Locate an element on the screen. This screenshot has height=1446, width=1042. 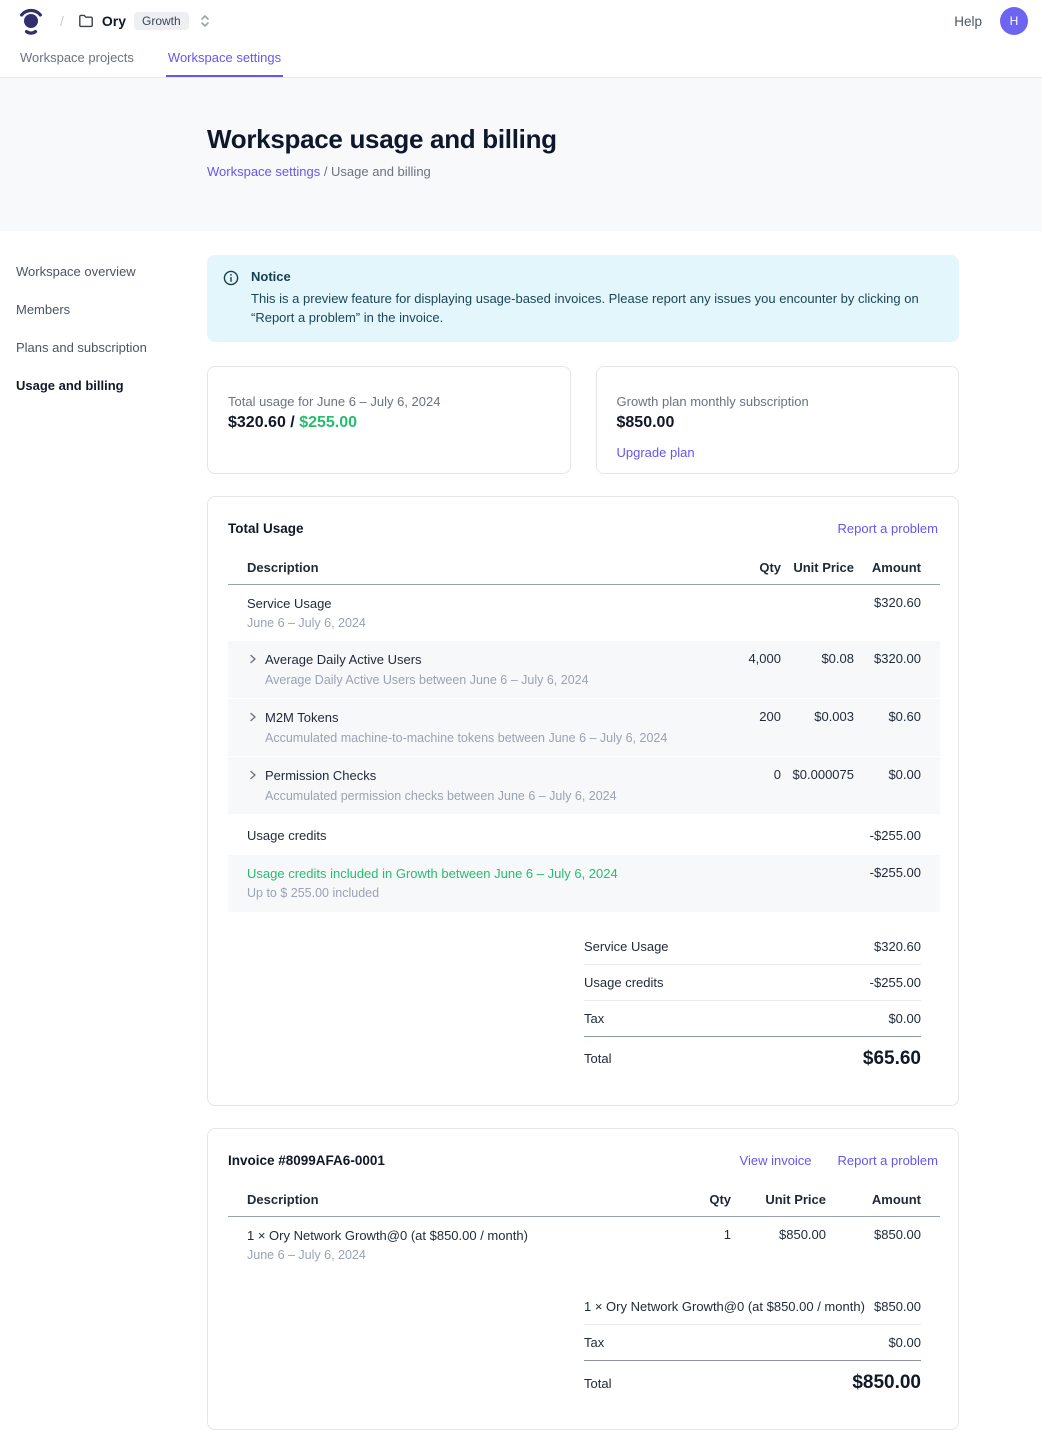
view-invoice-link: View invoice is located at coordinates (775, 1160).